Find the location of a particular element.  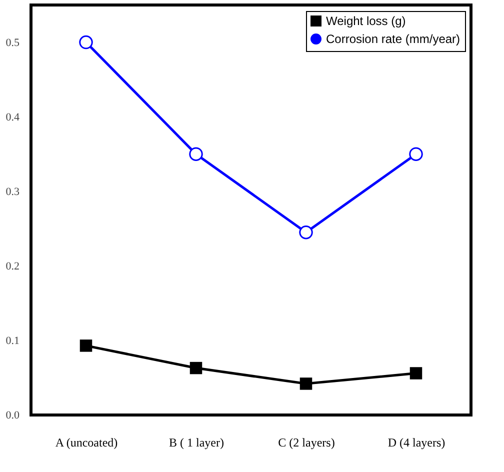

x-tick-label: B ( 1 layer) is located at coordinates (196, 443).